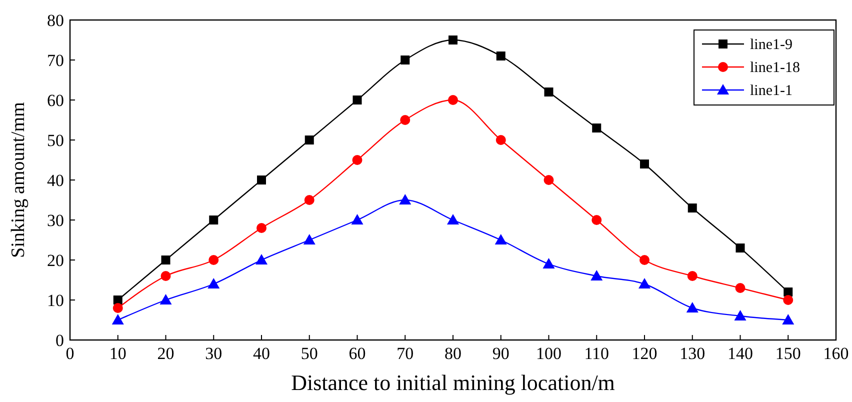 Image resolution: width=852 pixels, height=402 pixels. I want to click on x-tick-label: 110, so click(597, 353).